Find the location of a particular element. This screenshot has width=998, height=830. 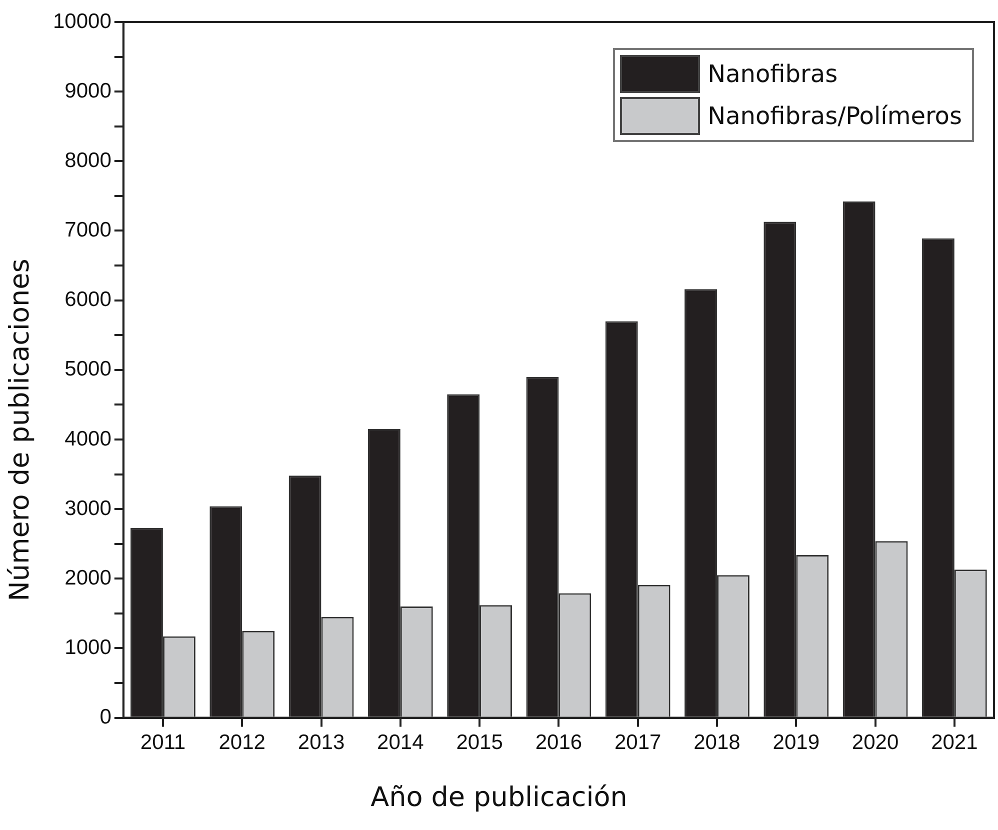

y-tick-label: 9000 is located at coordinates (88, 90).